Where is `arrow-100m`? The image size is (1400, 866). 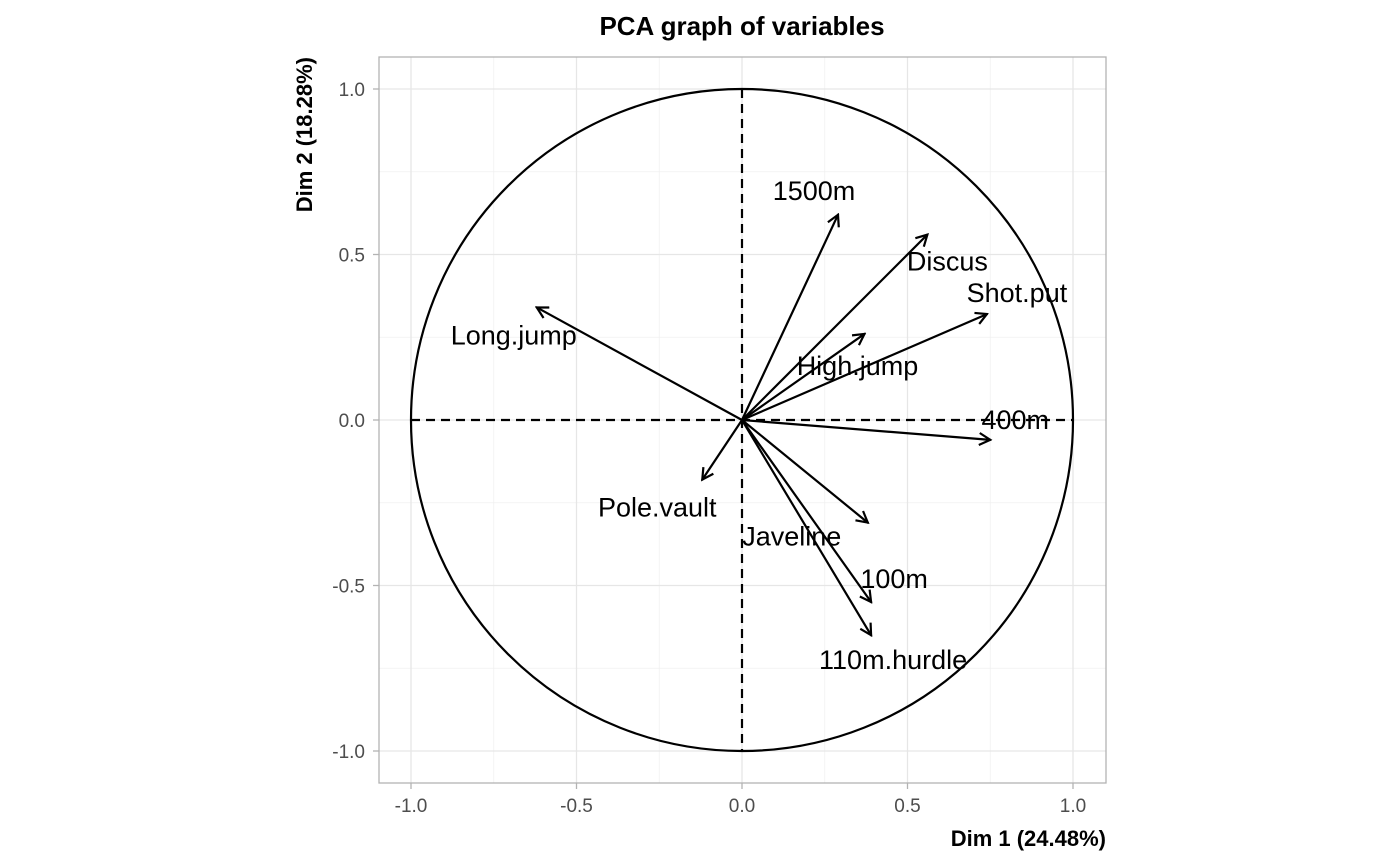
arrow-100m is located at coordinates (805, 510).